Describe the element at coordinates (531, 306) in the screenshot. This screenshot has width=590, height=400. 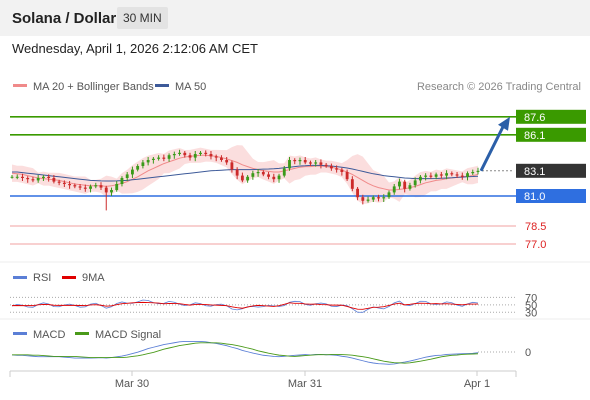
I see `rsi-level-label: 50` at that location.